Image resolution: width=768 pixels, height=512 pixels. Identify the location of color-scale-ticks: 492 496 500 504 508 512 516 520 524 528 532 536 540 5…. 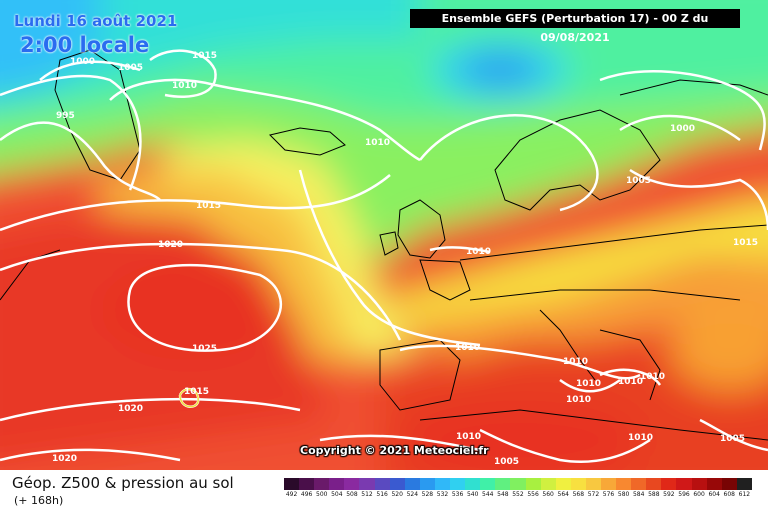
(518, 497).